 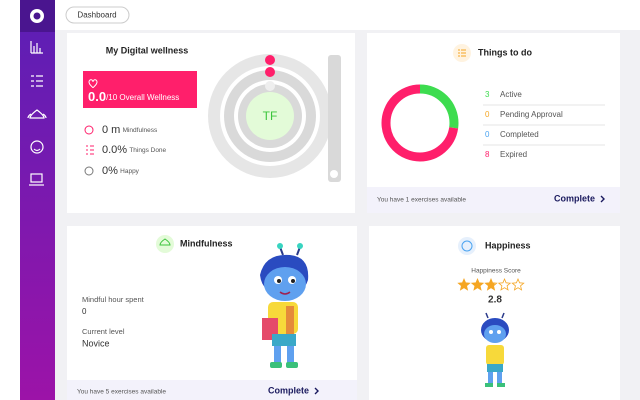 I want to click on todo-label: Pending Approval, so click(x=531, y=114).